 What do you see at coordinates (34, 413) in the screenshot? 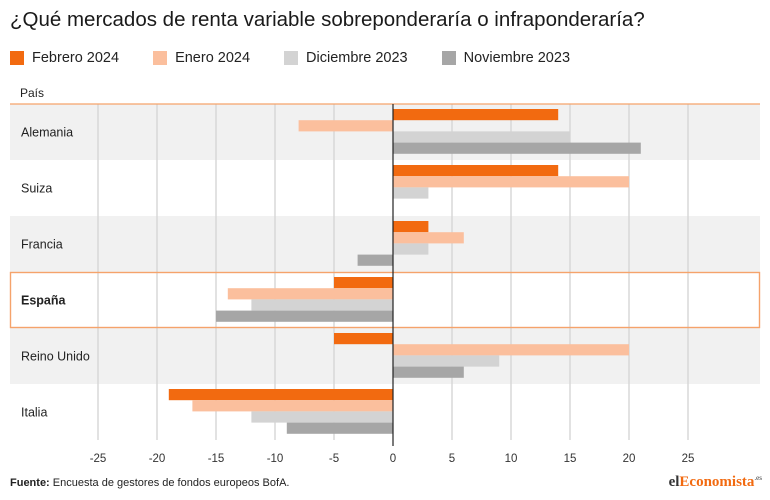
I see `category-label: Italia` at bounding box center [34, 413].